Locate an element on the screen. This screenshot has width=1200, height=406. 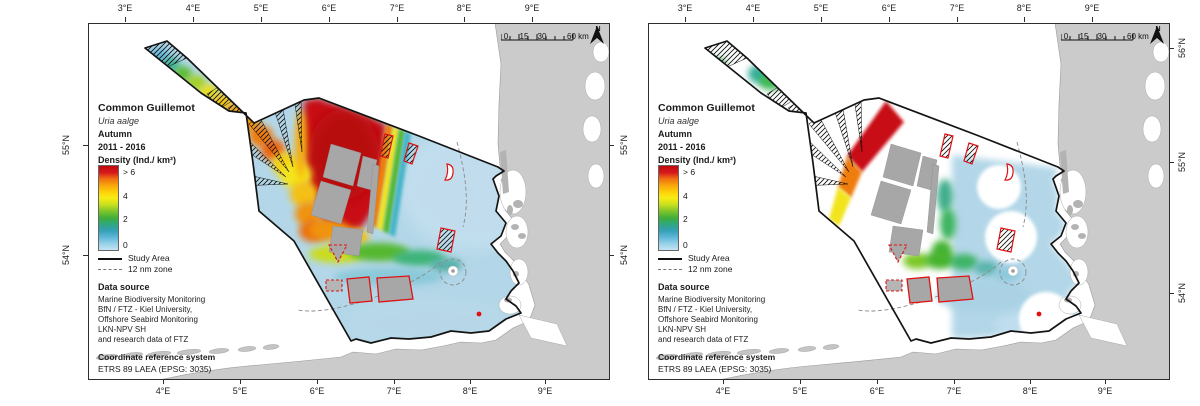
lat-label-middle: 54°N is located at coordinates (624, 255).